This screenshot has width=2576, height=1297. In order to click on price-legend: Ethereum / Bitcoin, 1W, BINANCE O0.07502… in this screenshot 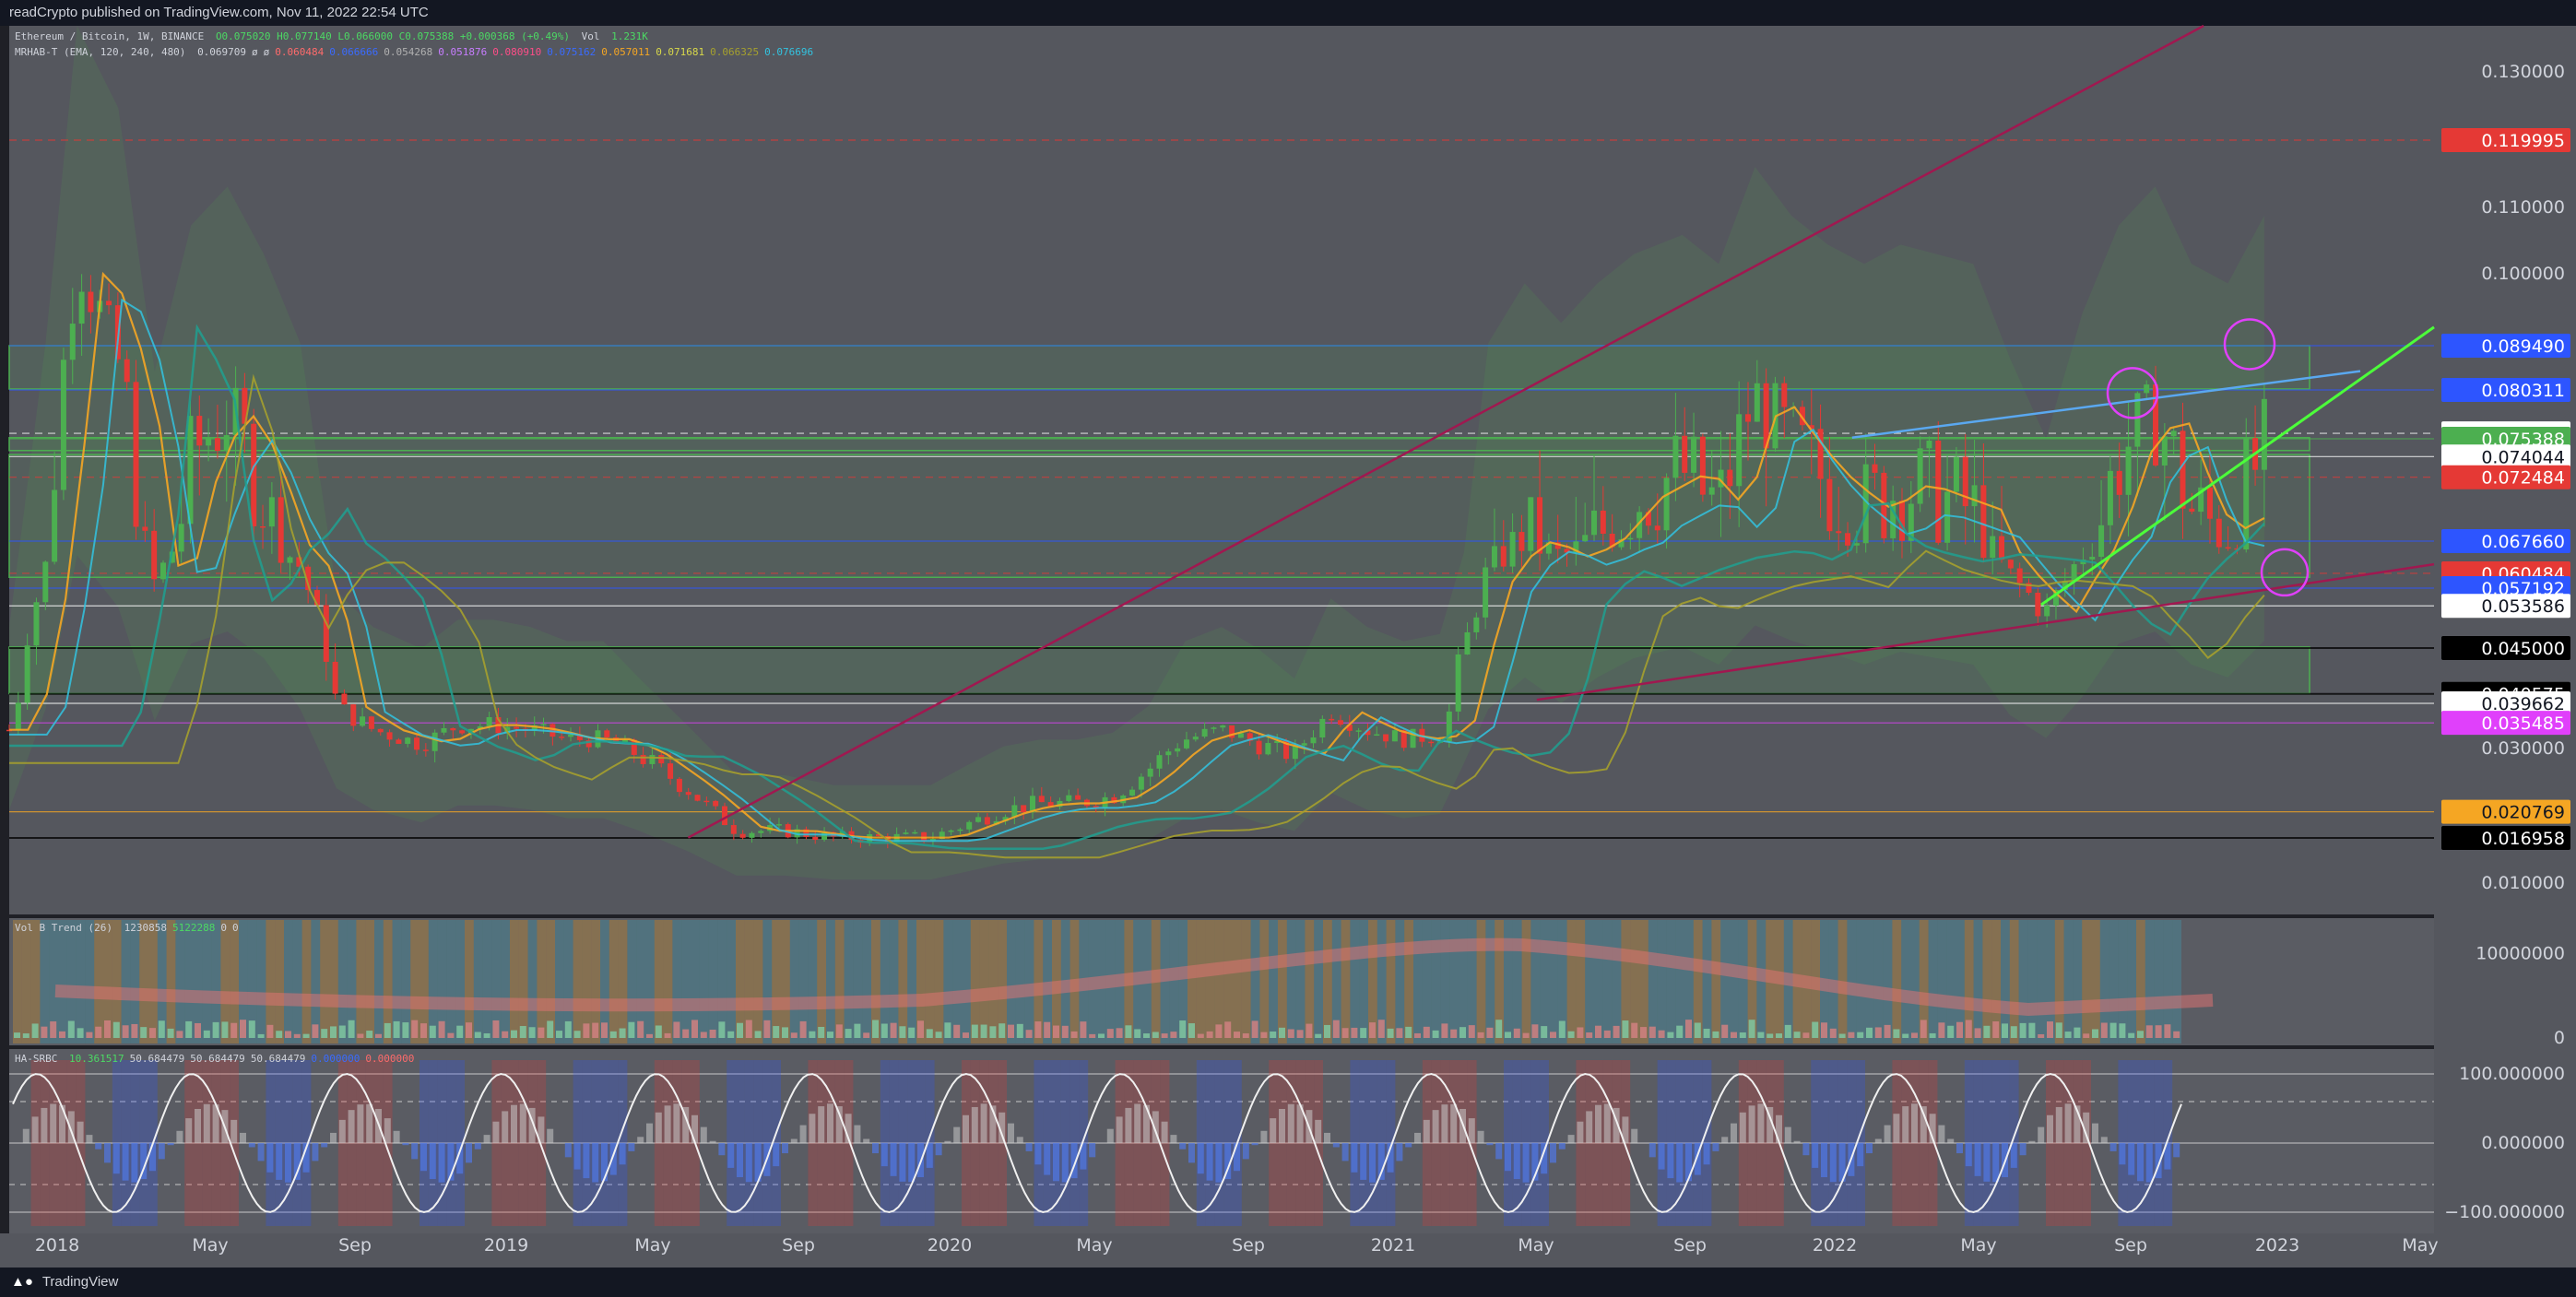, I will do `click(334, 36)`.